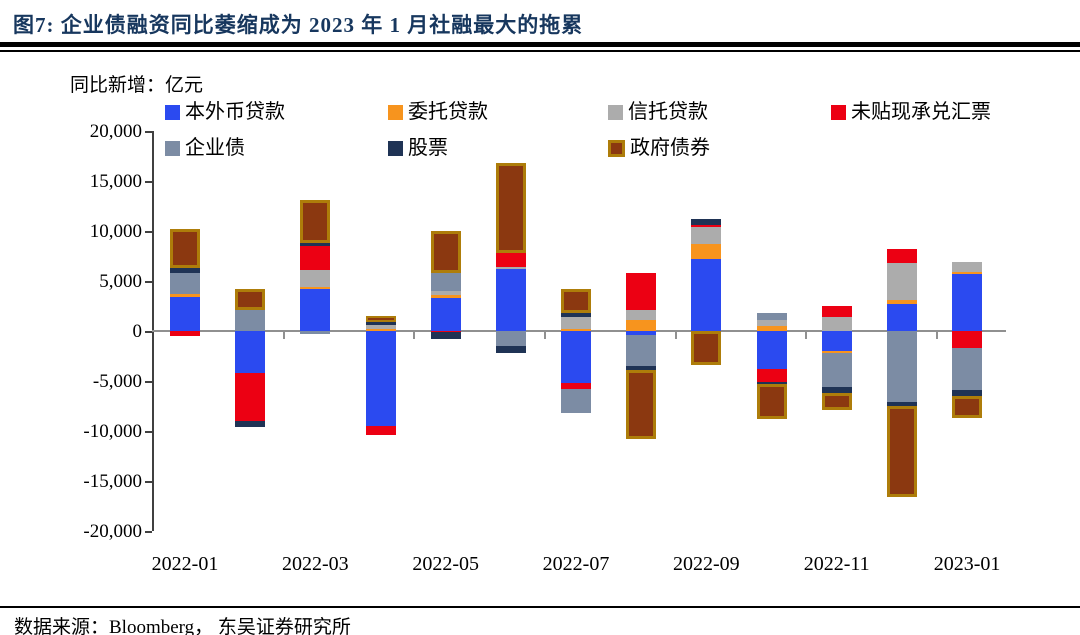 This screenshot has height=635, width=1080. Describe the element at coordinates (641, 314) in the screenshot. I see `bar-segment-2022-08-信托贷款` at that location.